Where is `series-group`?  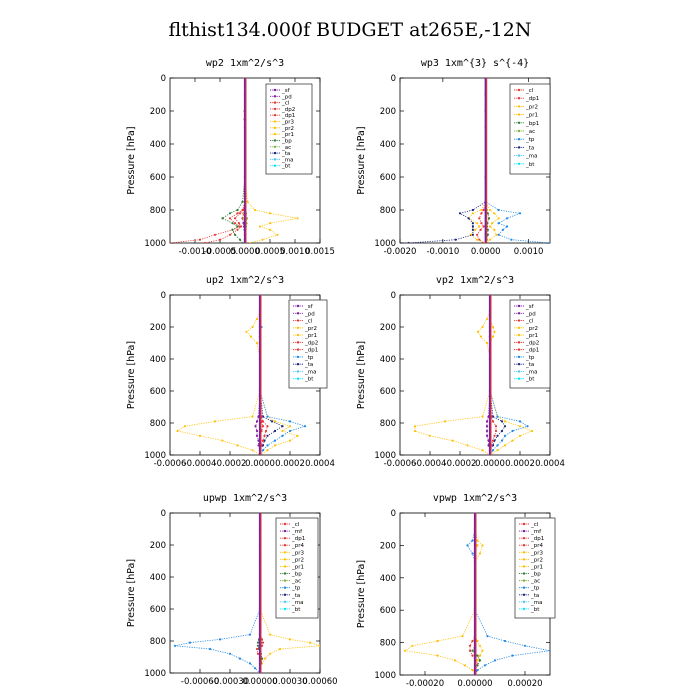
series-group is located at coordinates (241, 375).